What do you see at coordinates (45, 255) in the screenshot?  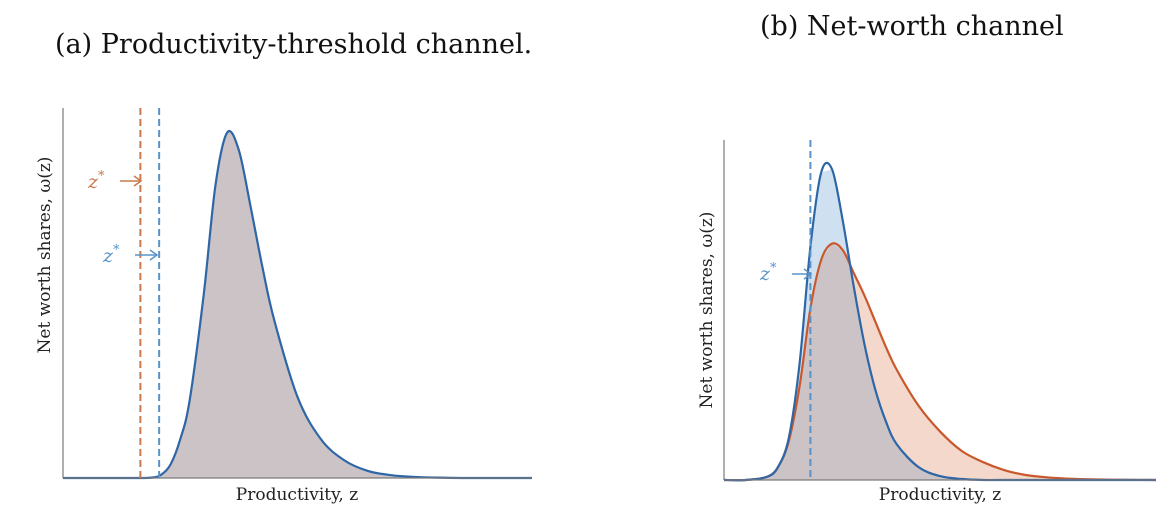 I see `panel-a-ylabel: Net worth shares, ω(z)` at bounding box center [45, 255].